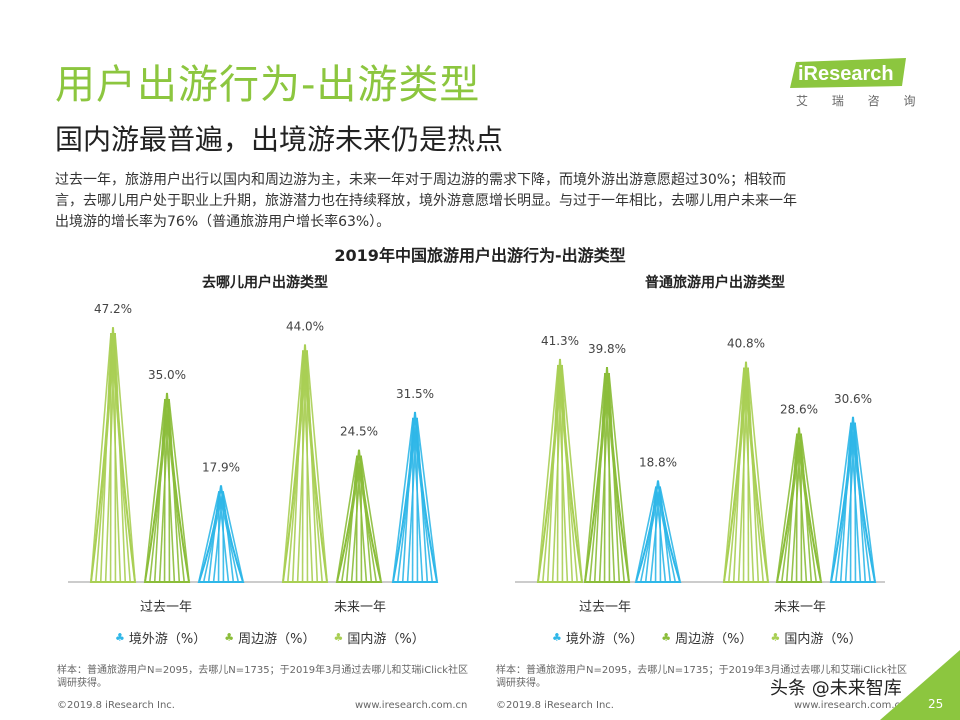  Describe the element at coordinates (850, 705) in the screenshot. I see `footer-url-right: www.iresearch.com.cn` at that location.